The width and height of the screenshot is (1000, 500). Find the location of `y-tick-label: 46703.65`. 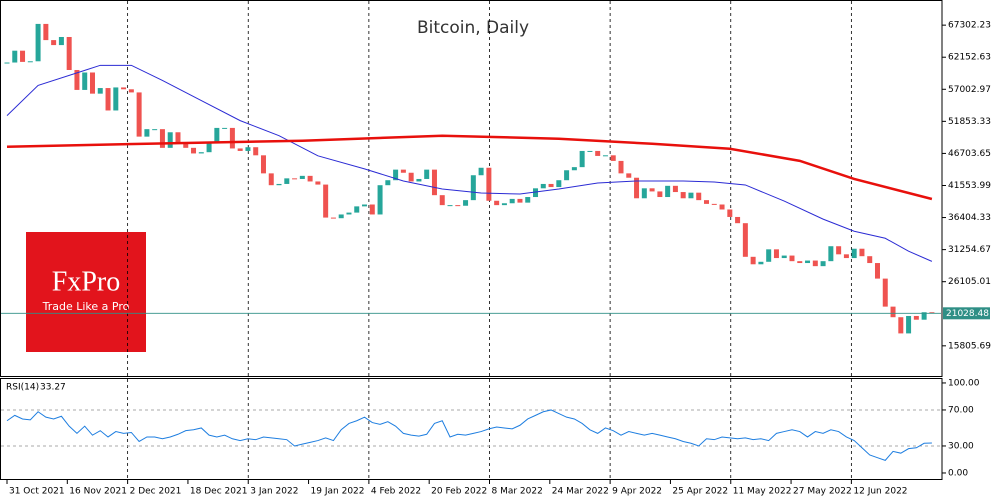

y-tick-label: 46703.65 is located at coordinates (969, 154).